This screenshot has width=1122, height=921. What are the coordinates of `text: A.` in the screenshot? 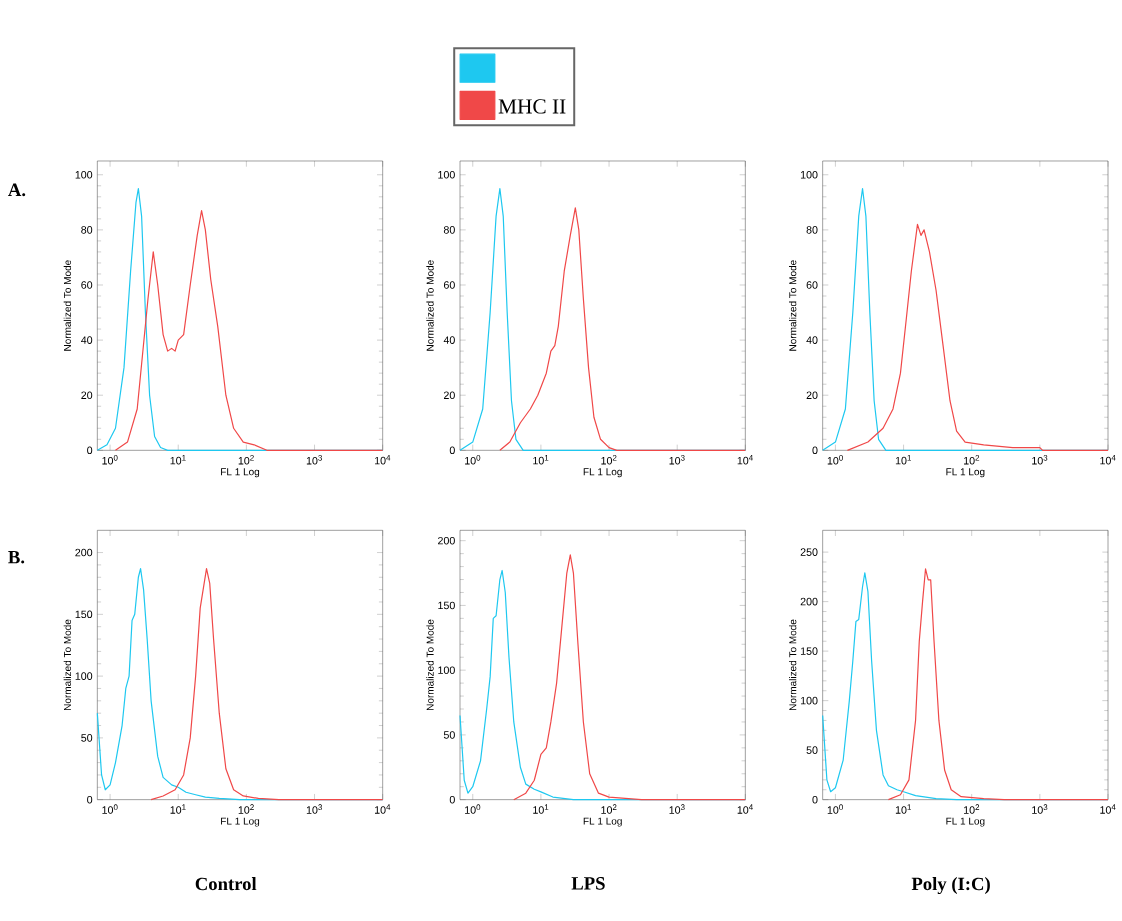 It's located at (17, 190).